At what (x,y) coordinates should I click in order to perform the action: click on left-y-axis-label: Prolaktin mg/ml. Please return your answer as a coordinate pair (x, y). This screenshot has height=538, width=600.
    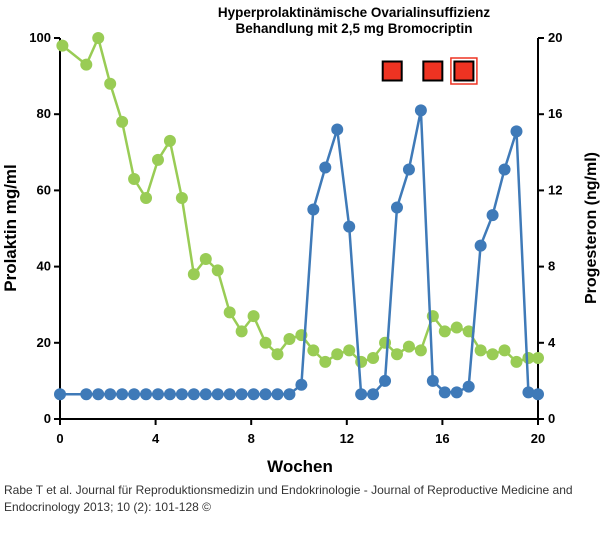
    Looking at the image, I should click on (10, 228).